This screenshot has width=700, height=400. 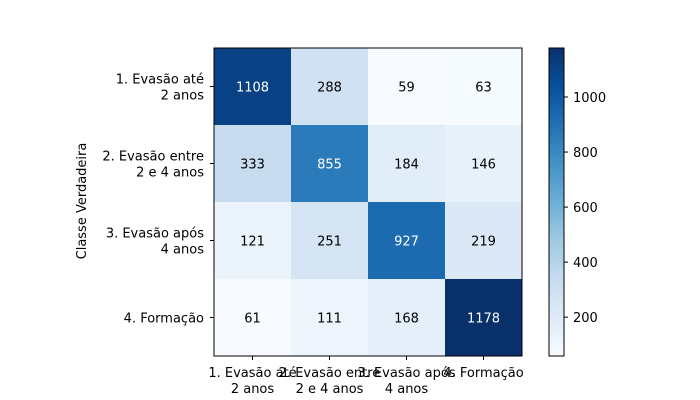 I want to click on cell-value-label: 184, so click(x=406, y=165).